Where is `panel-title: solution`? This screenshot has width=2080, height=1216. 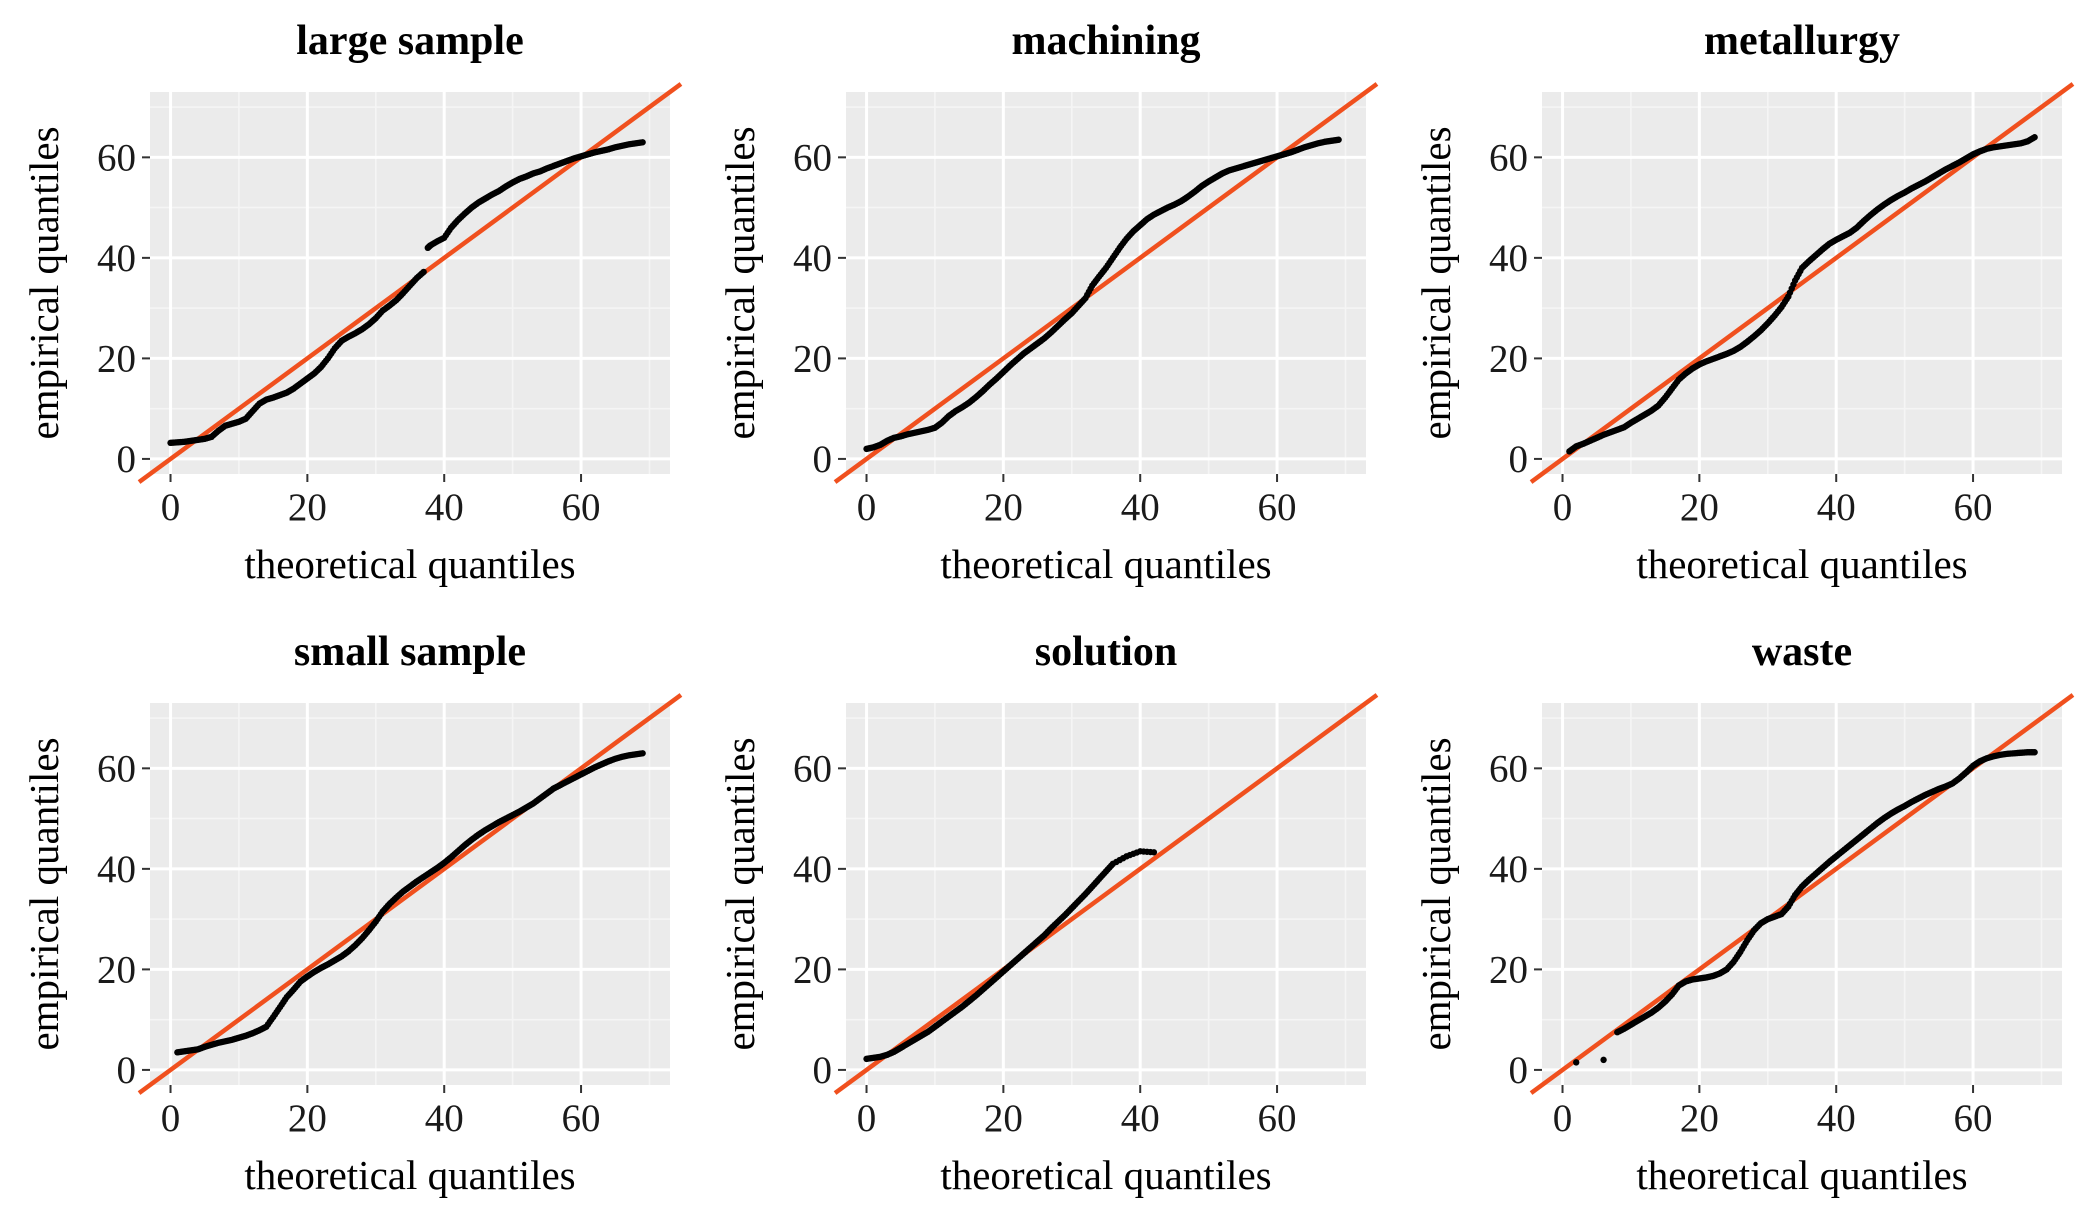 panel-title: solution is located at coordinates (1106, 652).